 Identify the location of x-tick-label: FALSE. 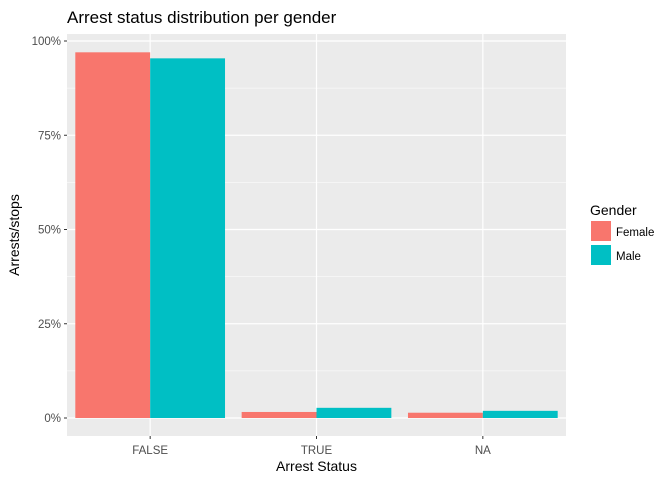
(150, 451).